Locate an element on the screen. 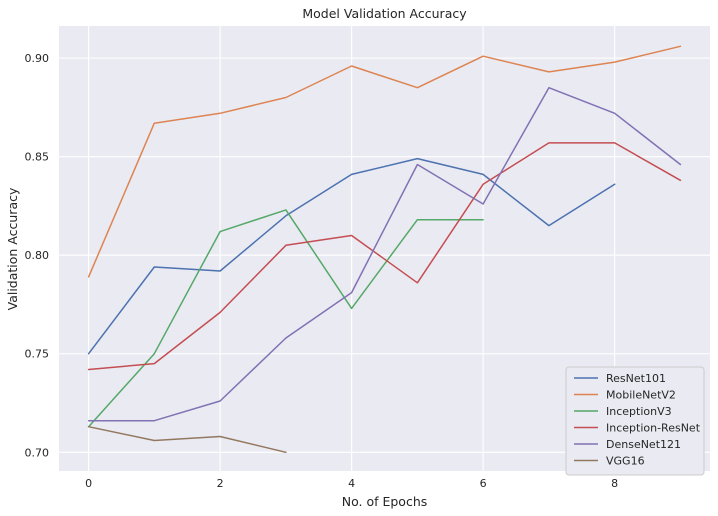 Image resolution: width=718 pixels, height=516 pixels. x-tick-label: 4 is located at coordinates (351, 483).